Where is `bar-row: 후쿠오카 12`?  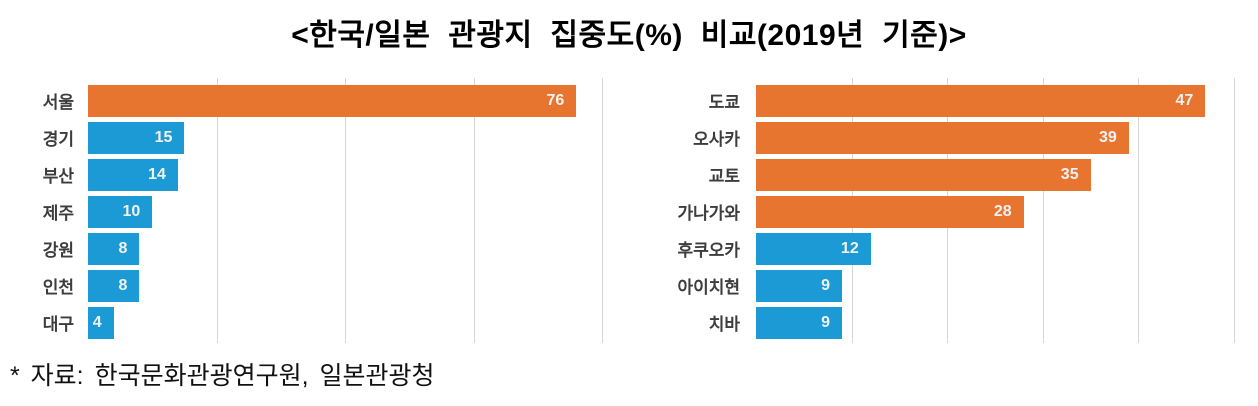
bar-row: 후쿠오카 12 is located at coordinates (944, 248).